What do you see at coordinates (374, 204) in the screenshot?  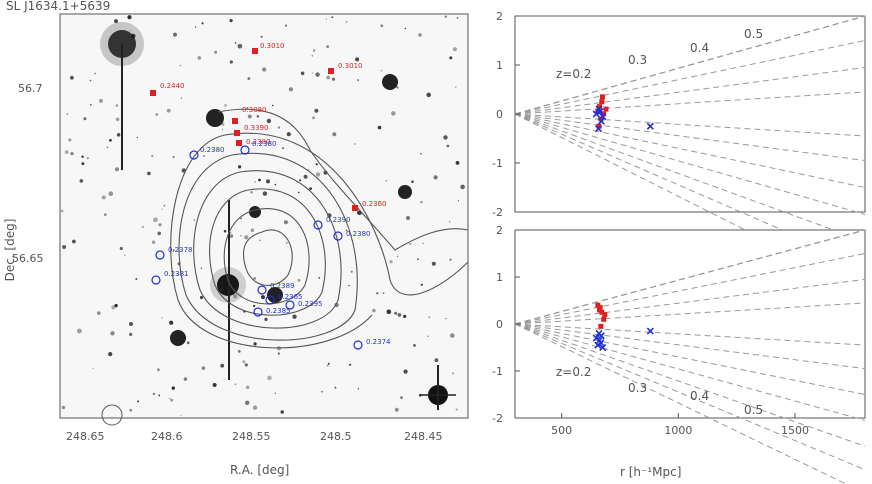 I see `red-label: 0.2360` at bounding box center [374, 204].